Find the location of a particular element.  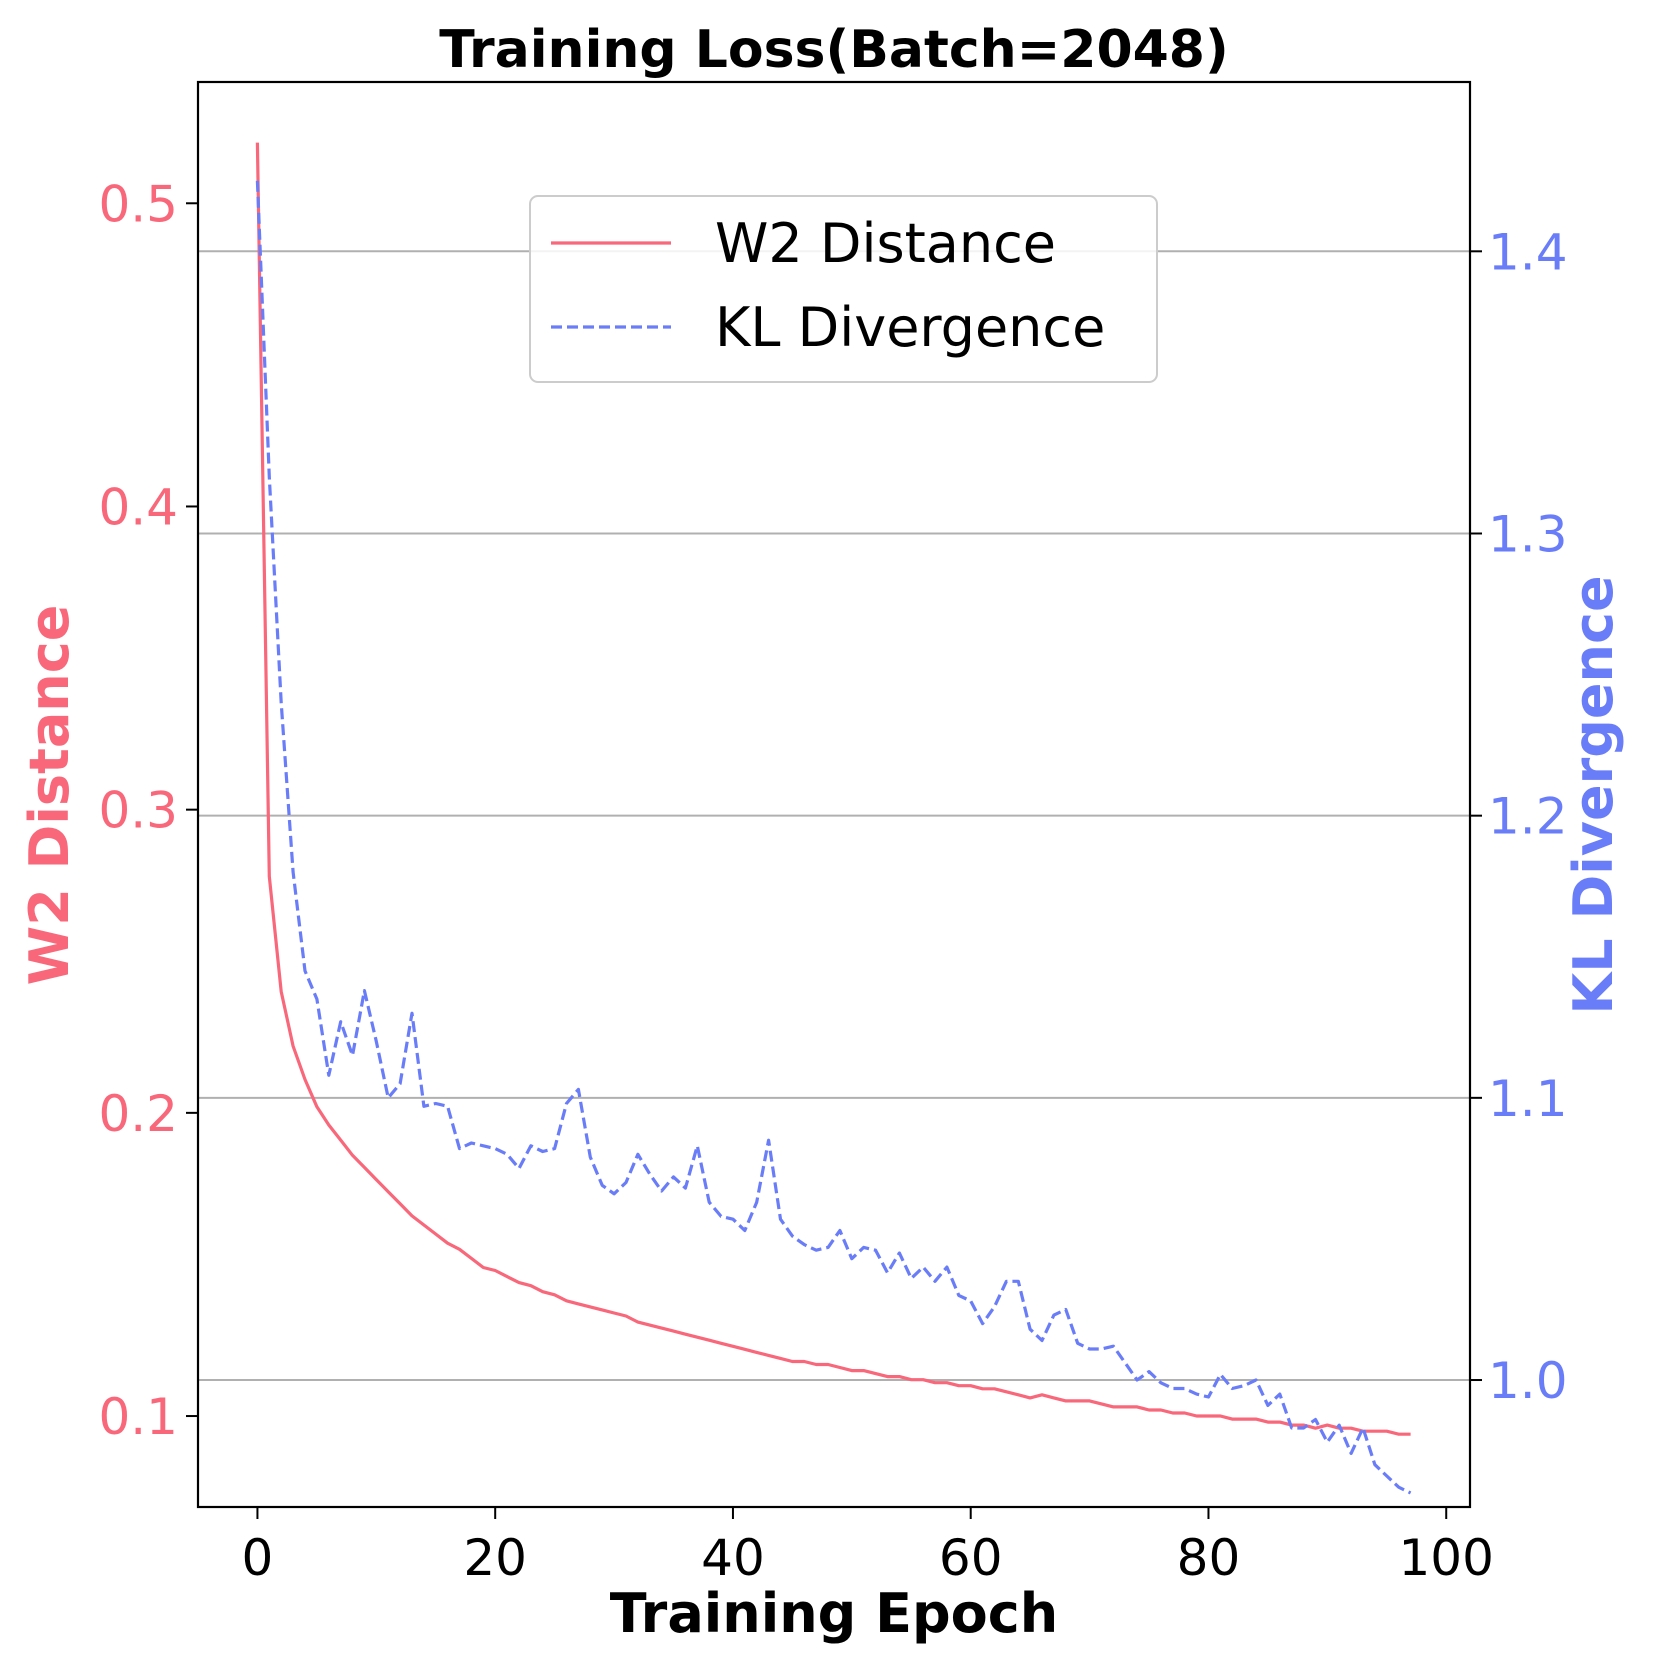

y-right-tick-label-0: 1.0 is located at coordinates (1528, 1381).